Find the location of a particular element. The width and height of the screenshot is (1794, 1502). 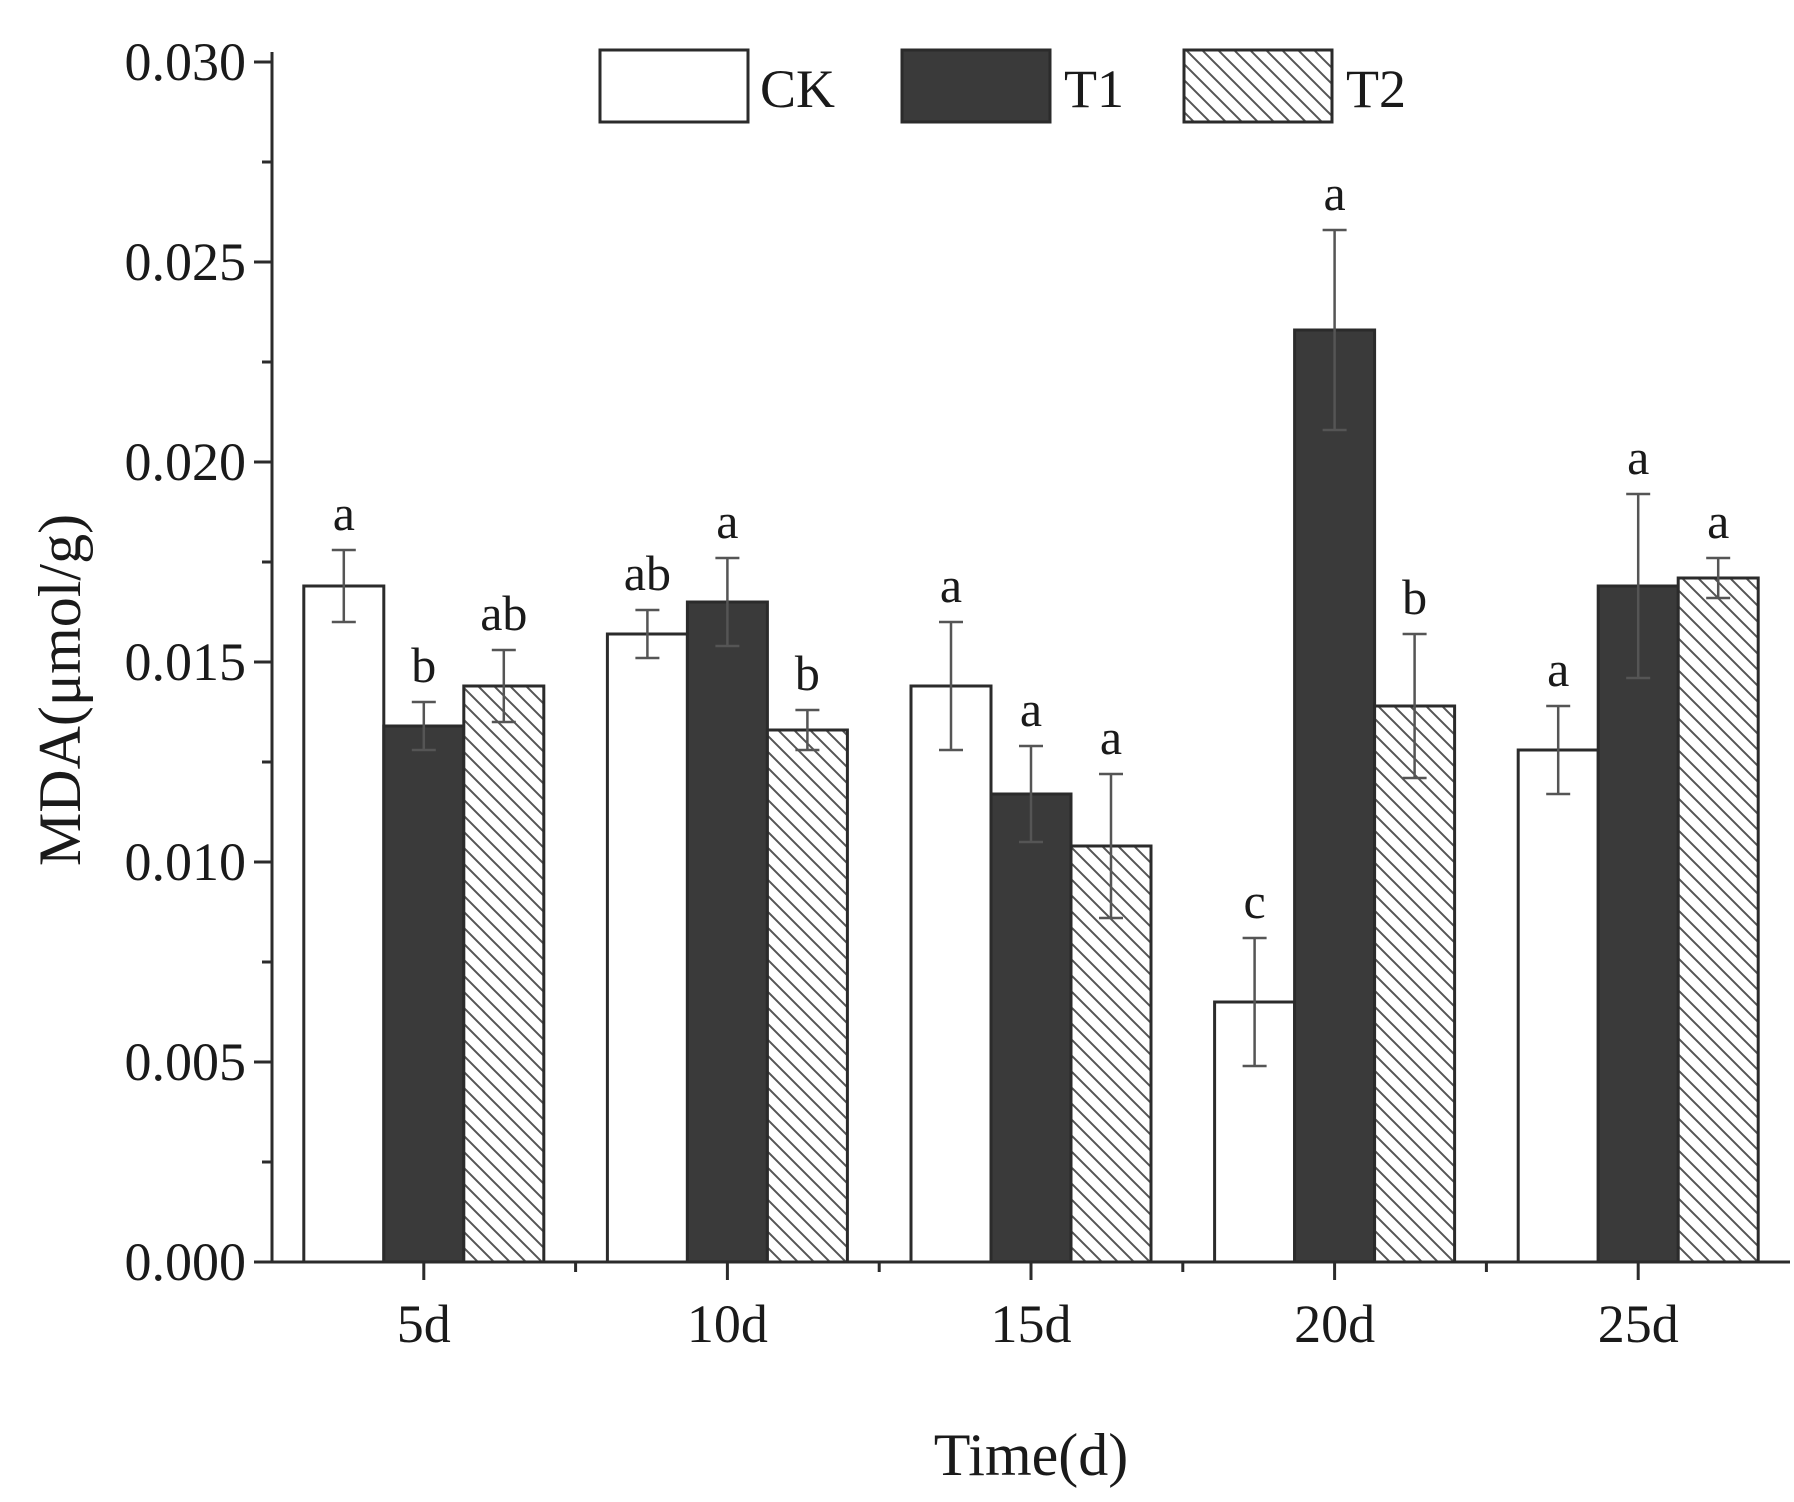

x-tick-label: 25d is located at coordinates (1638, 1324).